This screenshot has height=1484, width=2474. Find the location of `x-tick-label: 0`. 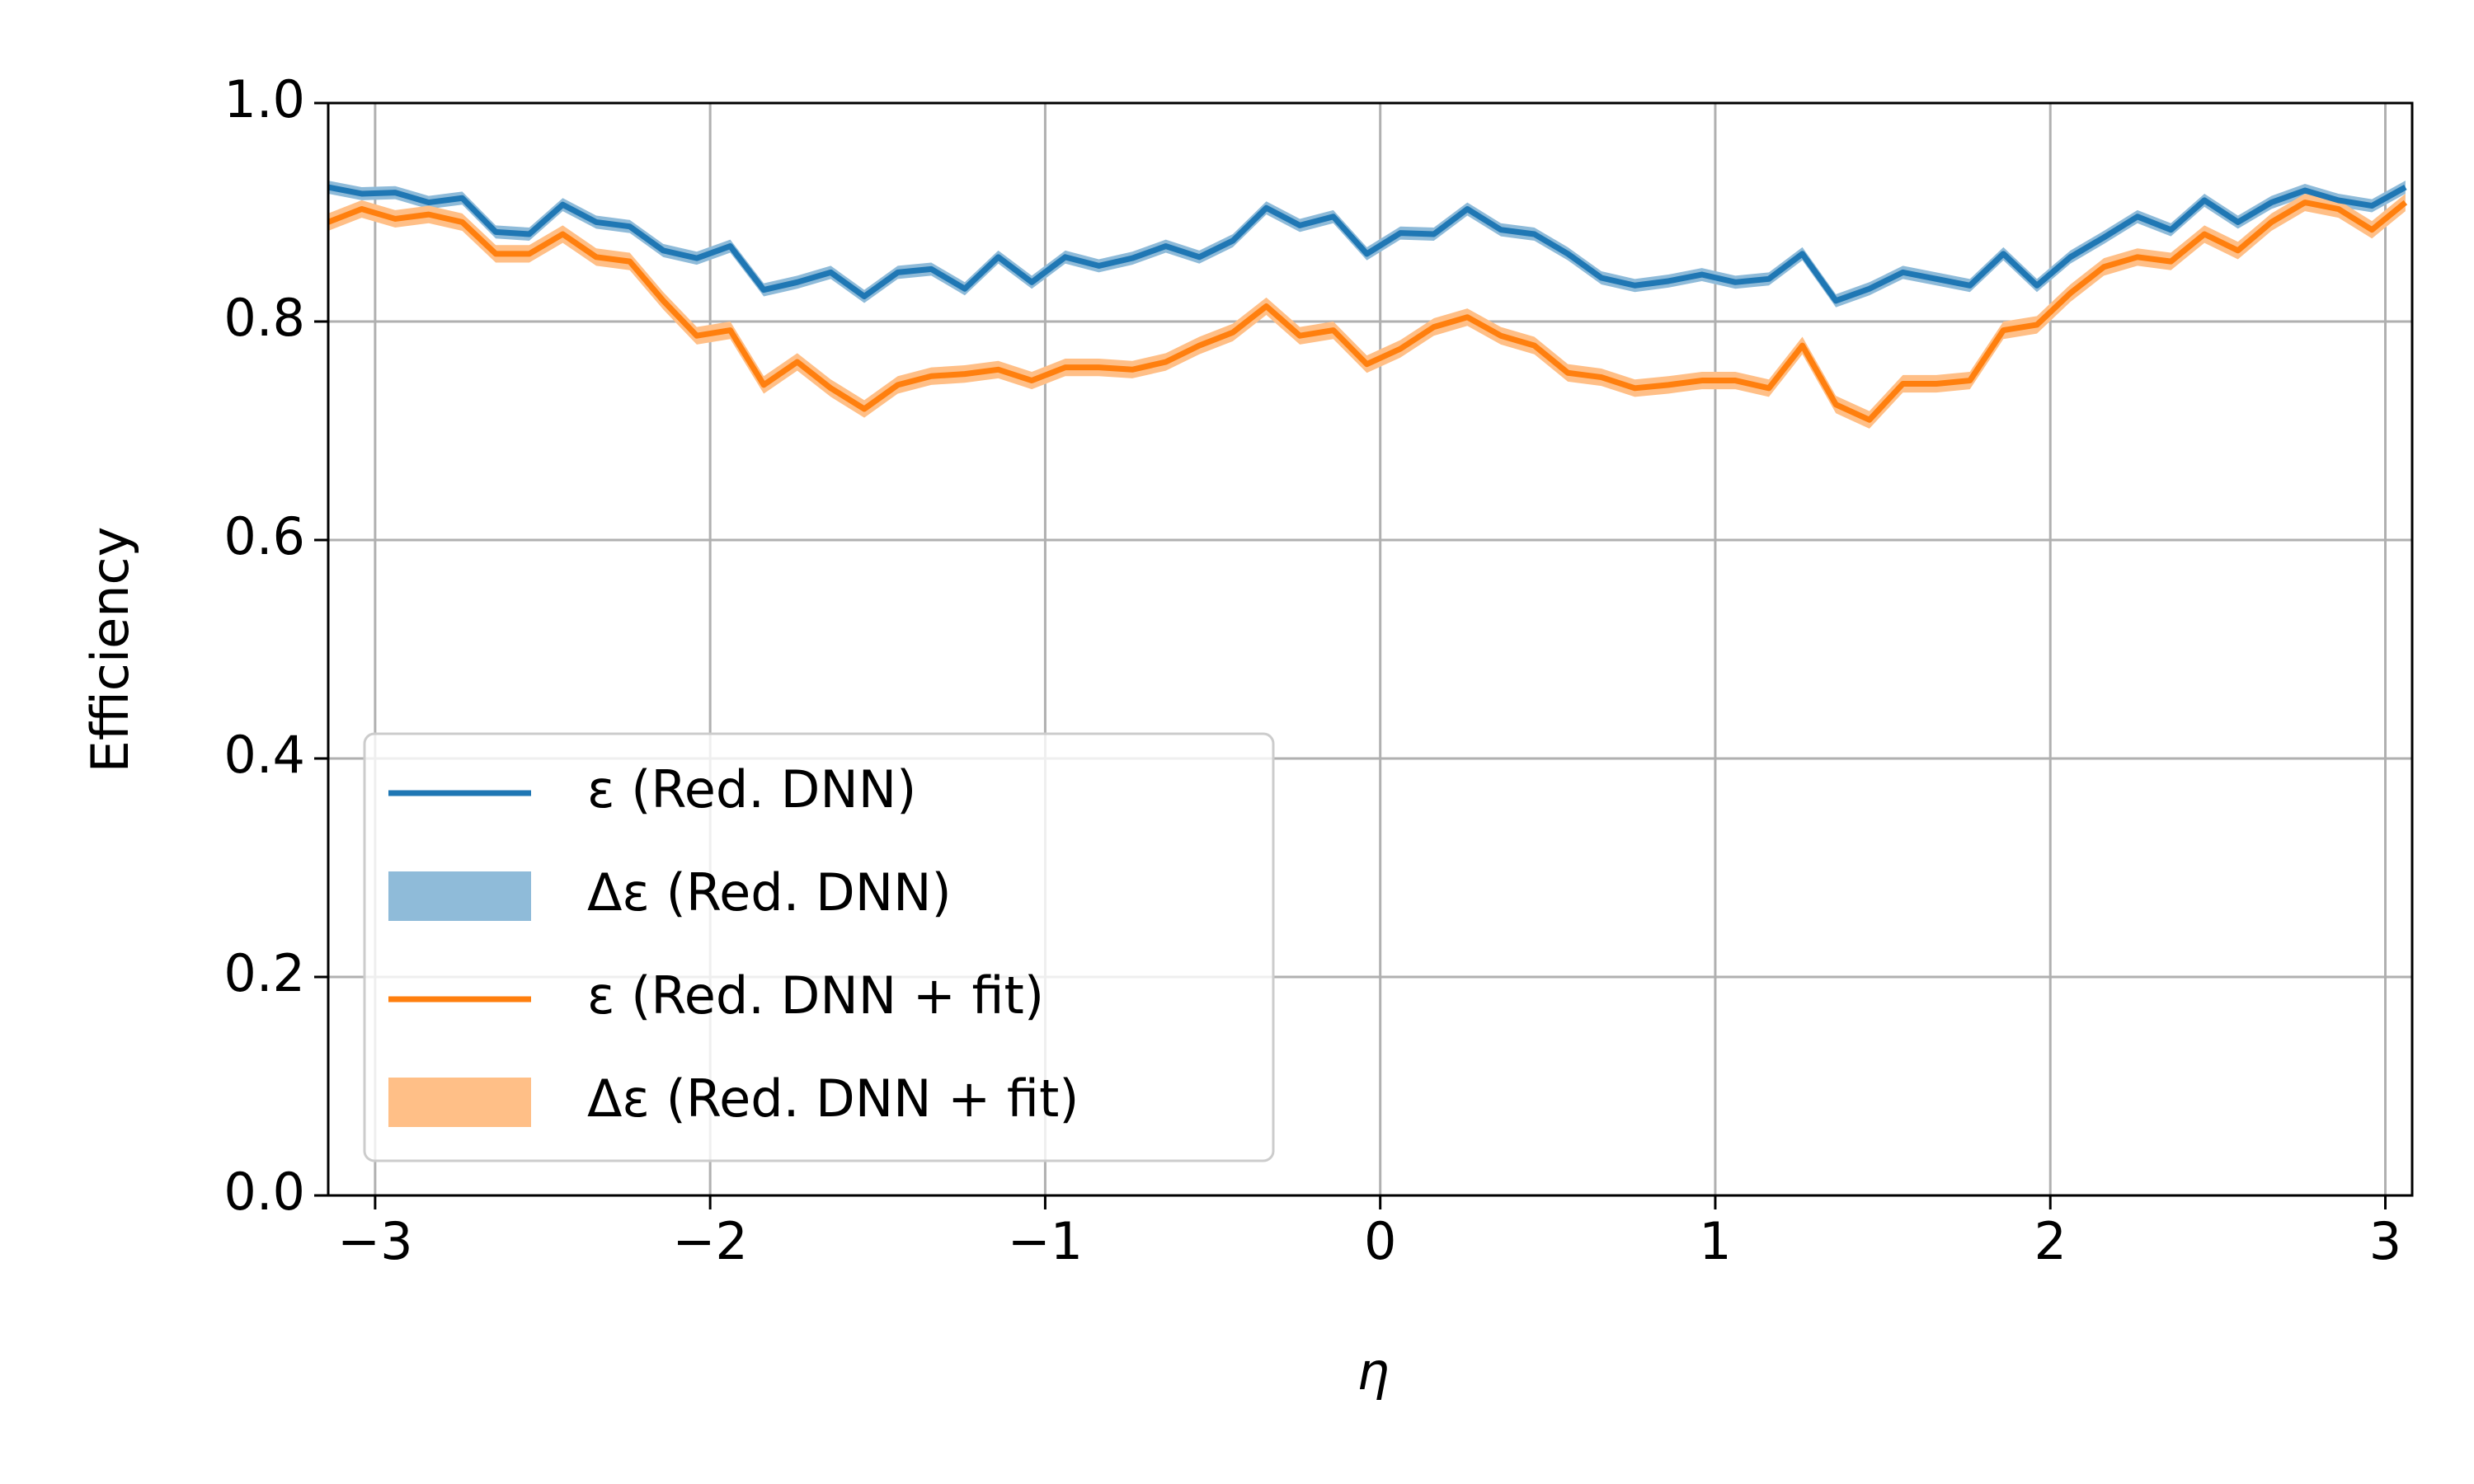

x-tick-label: 0 is located at coordinates (1380, 1241).